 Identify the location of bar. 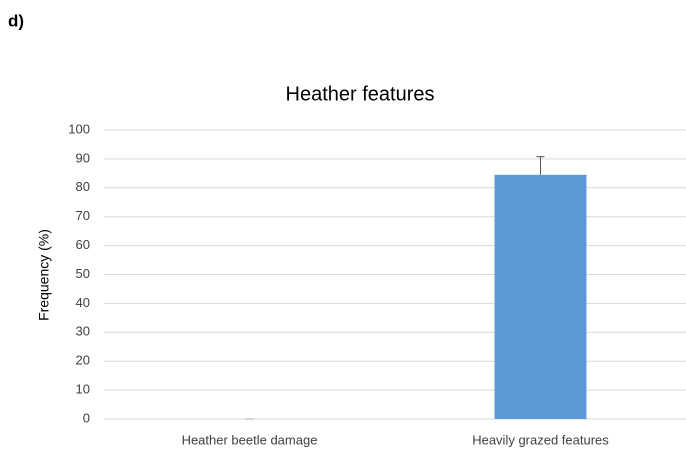
(540, 296).